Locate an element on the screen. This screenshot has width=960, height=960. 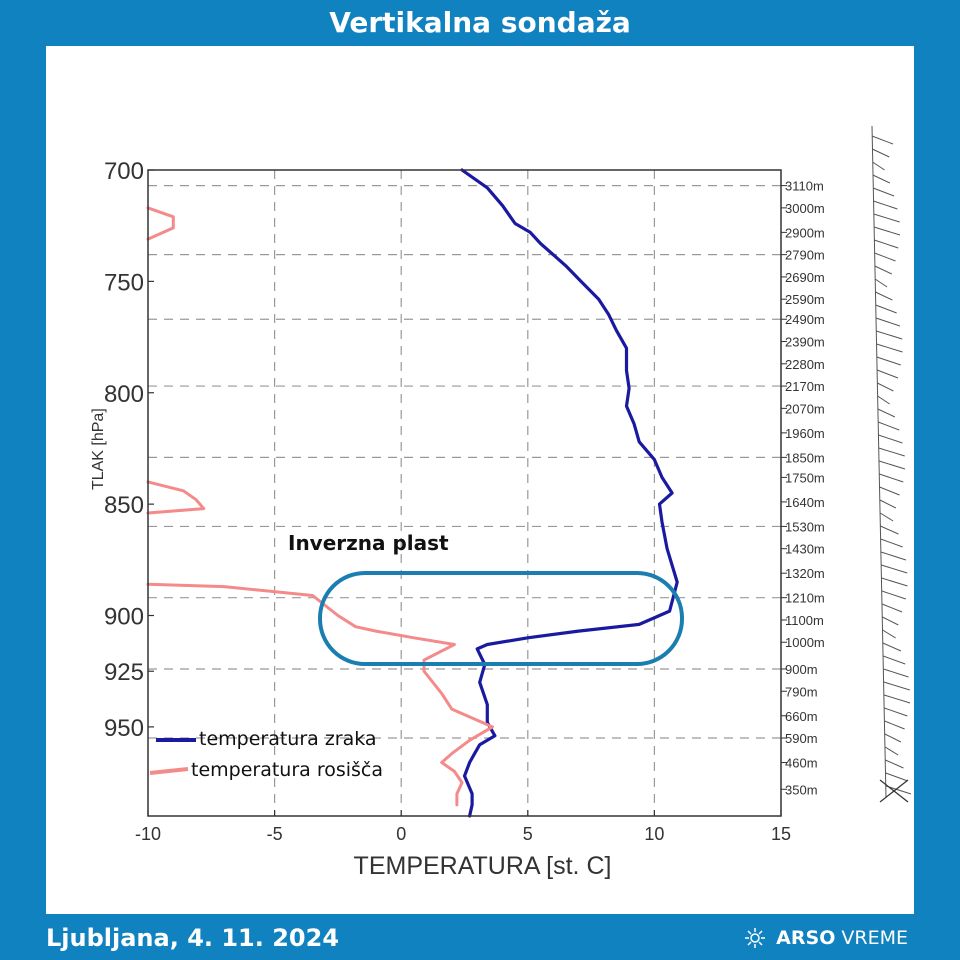
height-label: 900m is located at coordinates (801, 669).